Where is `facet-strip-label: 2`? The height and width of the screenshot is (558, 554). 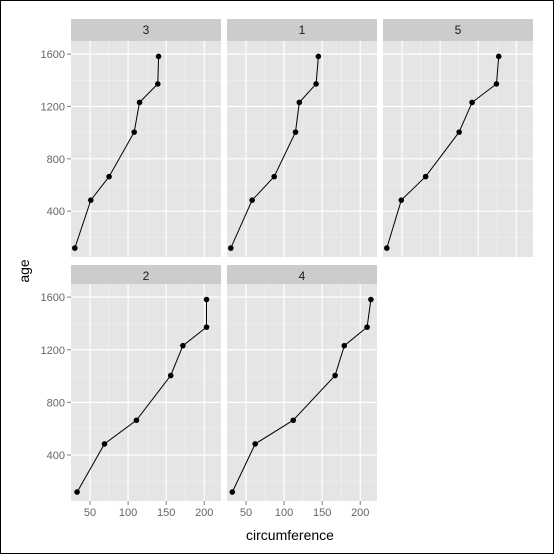
facet-strip-label: 2 is located at coordinates (146, 276).